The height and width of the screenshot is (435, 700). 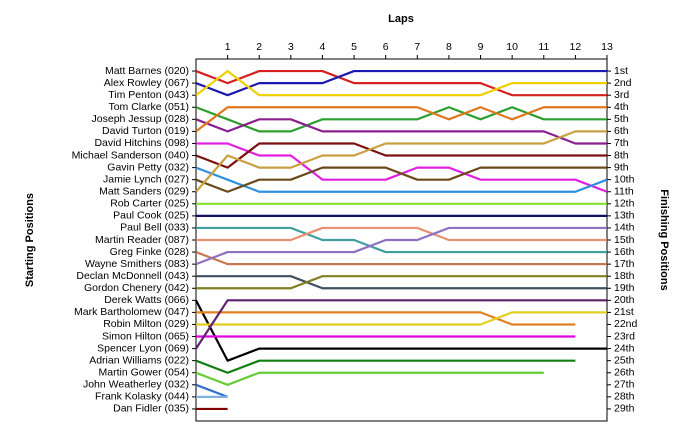 What do you see at coordinates (323, 47) in the screenshot?
I see `x-tick-label: 4` at bounding box center [323, 47].